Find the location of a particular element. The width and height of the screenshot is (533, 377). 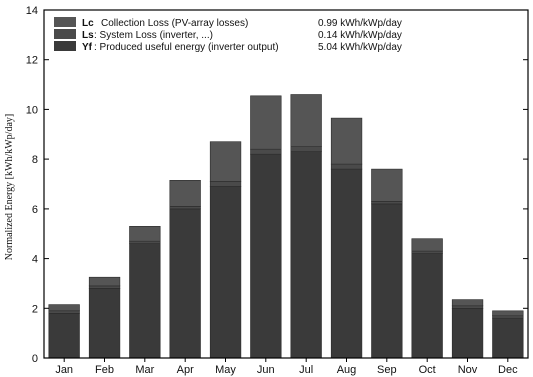

bar-may-lc is located at coordinates (225, 161).